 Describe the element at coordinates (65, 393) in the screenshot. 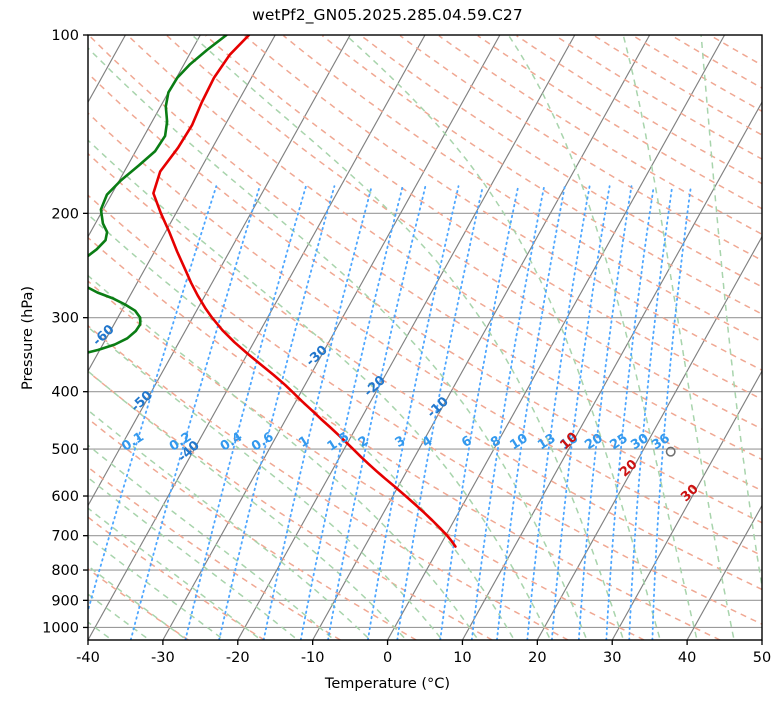

I see `y-tick-label: 400` at that location.